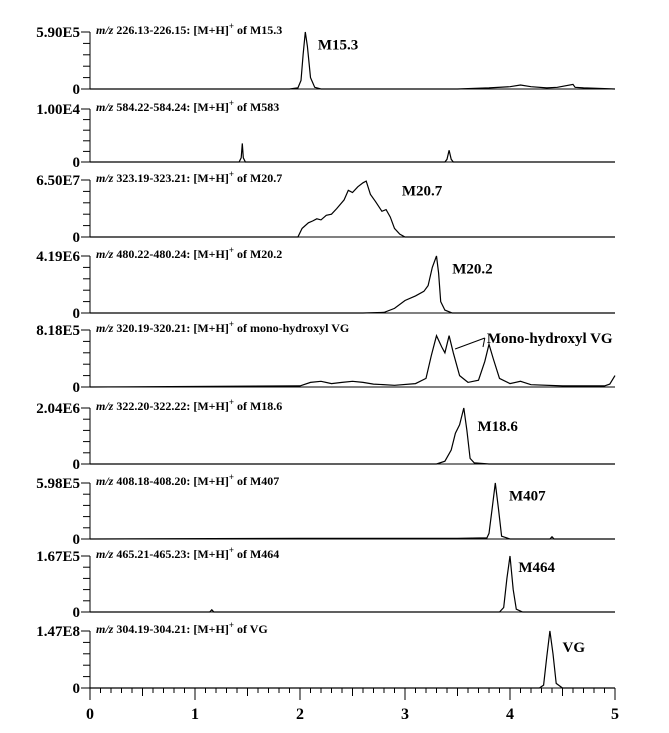 Image resolution: width=669 pixels, height=733 pixels. I want to click on peak-label: M407, so click(527, 496).